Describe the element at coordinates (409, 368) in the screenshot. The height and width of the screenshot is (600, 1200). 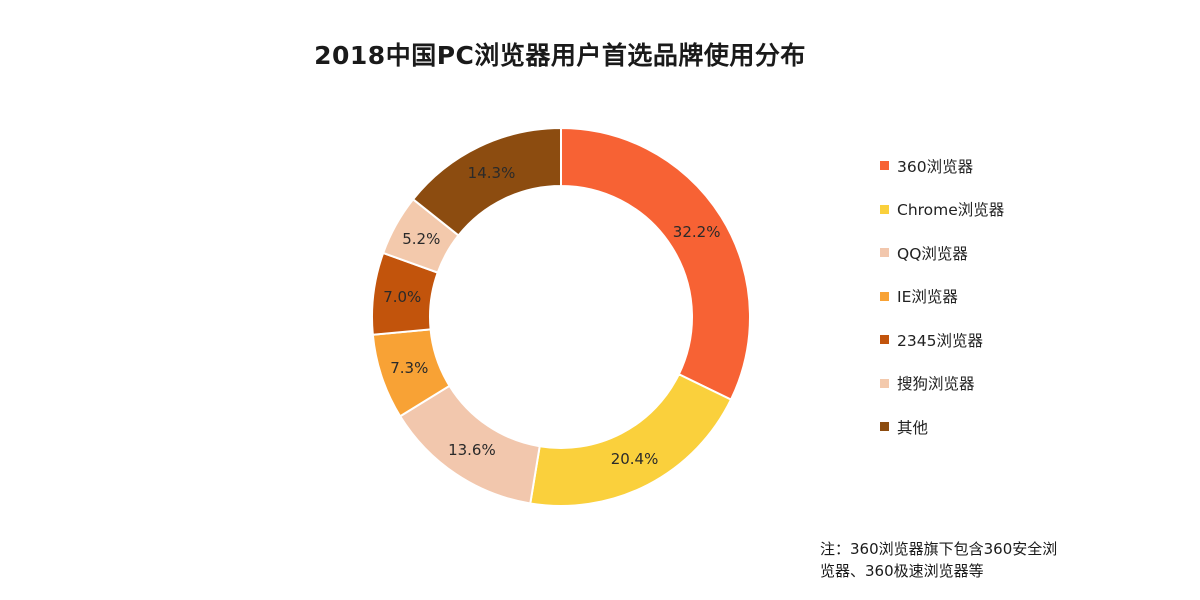
I see `slice-value-label: 7.3%` at that location.